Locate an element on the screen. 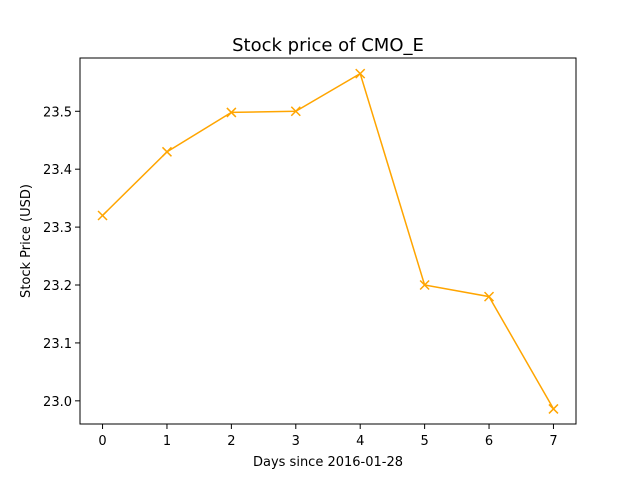  x-tick-label: 7 is located at coordinates (553, 441).